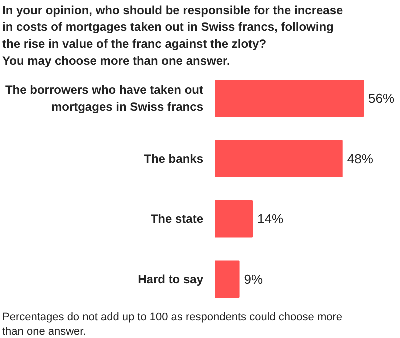 The width and height of the screenshot is (400, 338). Describe the element at coordinates (381, 98) in the screenshot. I see `data-label: 56%` at that location.